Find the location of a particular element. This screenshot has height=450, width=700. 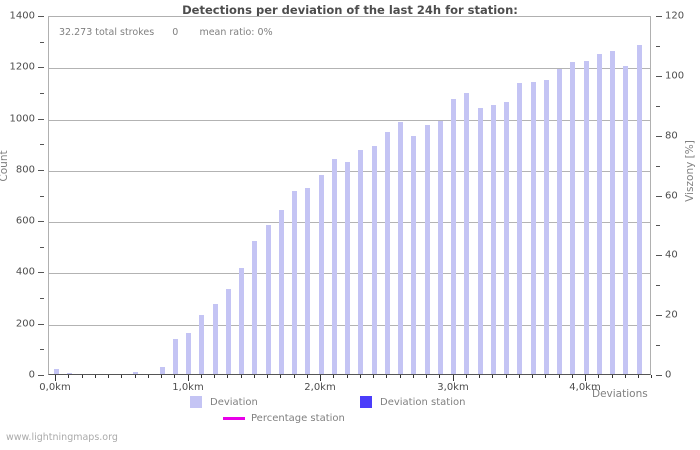

x-axis: 0,0km 1,0km 2,0km 3,0km 4,0km is located at coordinates (345, 387).